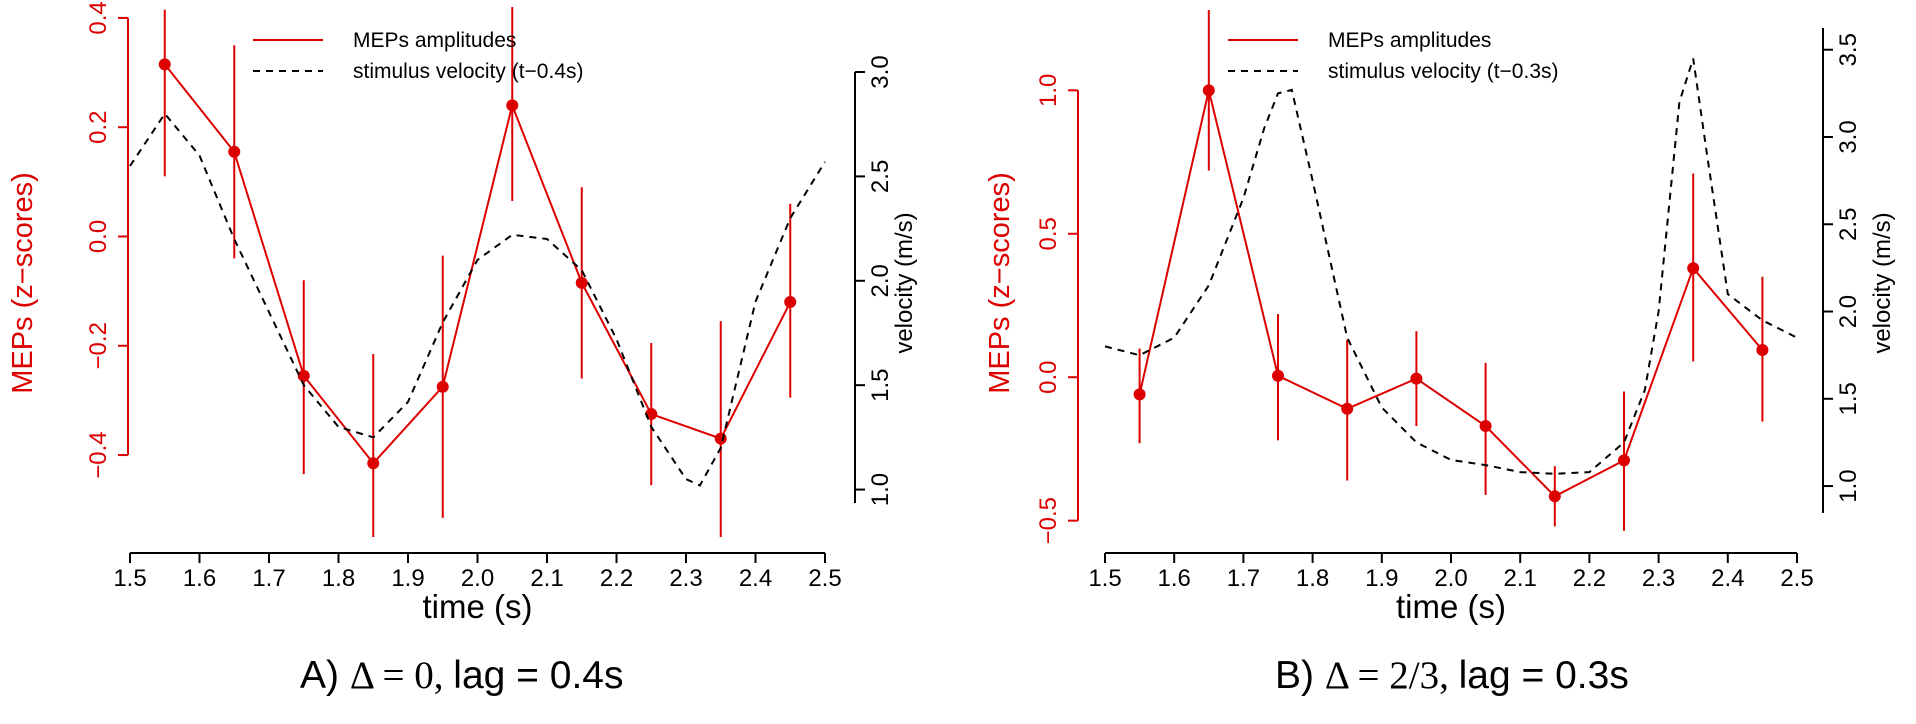 Image resolution: width=1916 pixels, height=724 pixels. I want to click on p2-x-tick-label: 1.6, so click(1174, 578).